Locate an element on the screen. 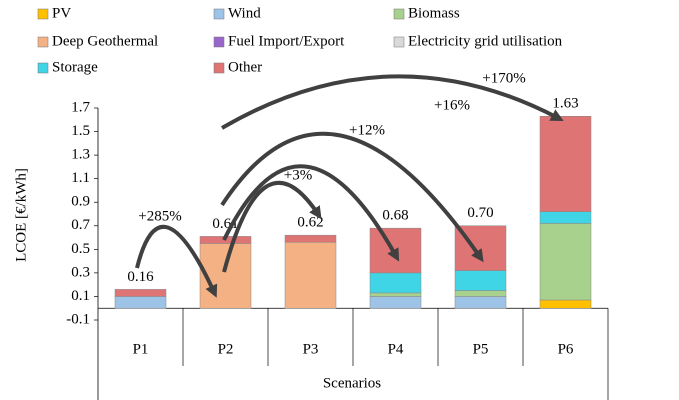 The height and width of the screenshot is (400, 679). x-axis-label: Scenarios is located at coordinates (352, 383).